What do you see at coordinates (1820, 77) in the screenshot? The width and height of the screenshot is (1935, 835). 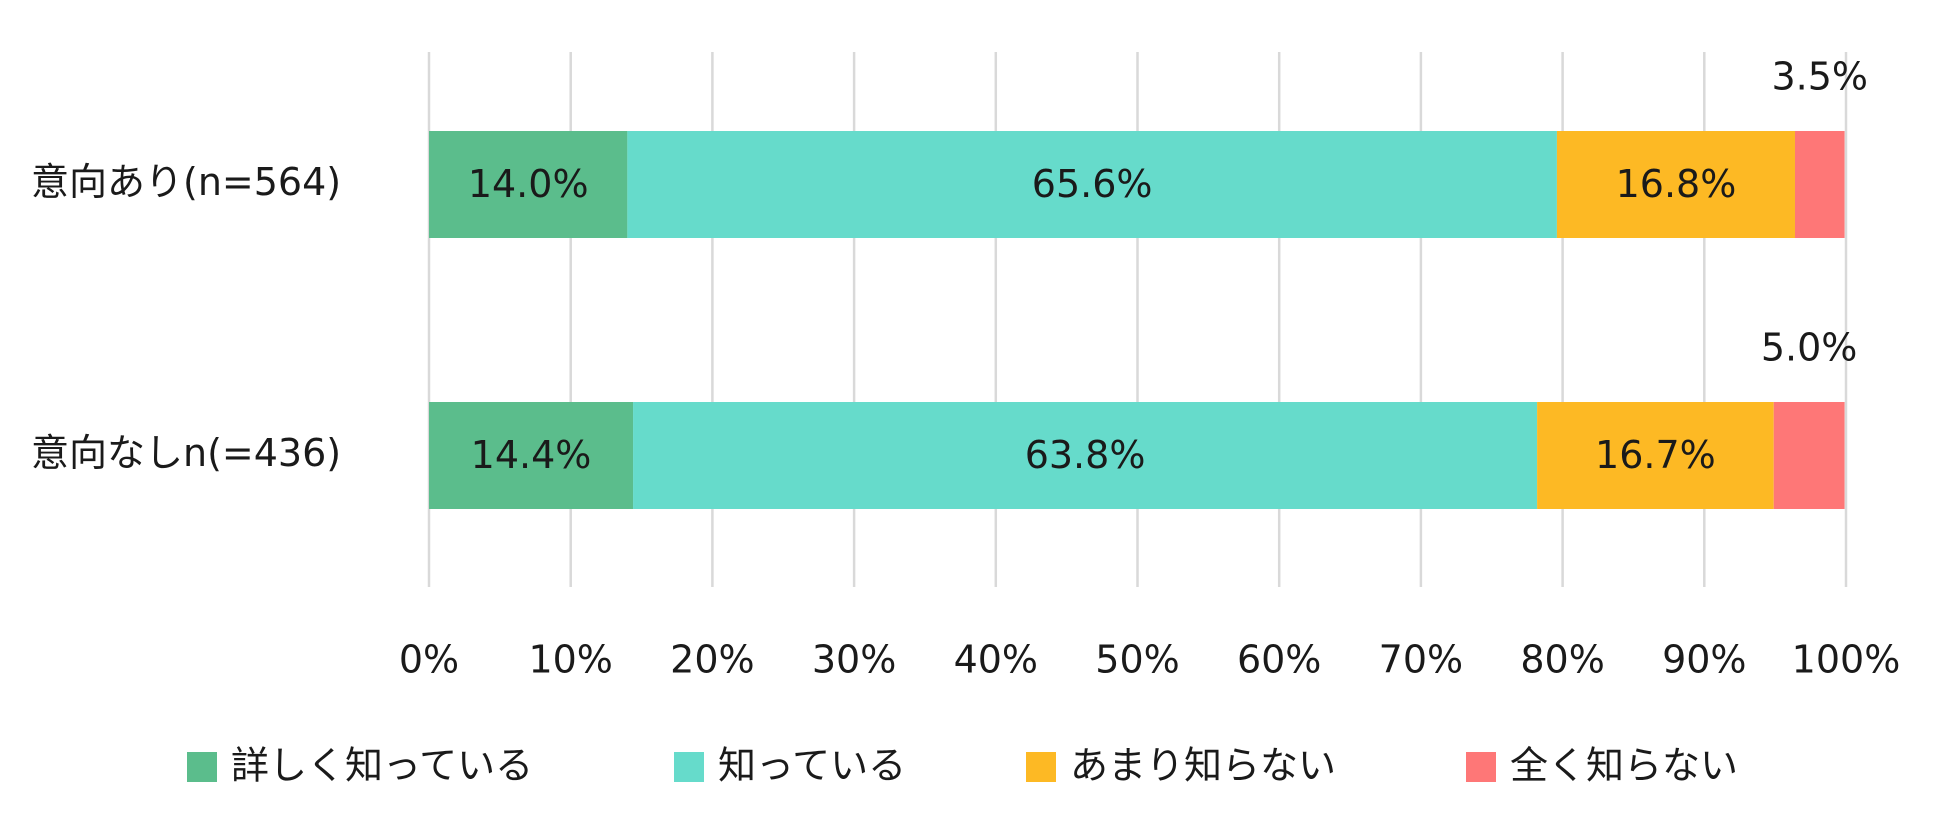 I see `value-label: 3.5%` at bounding box center [1820, 77].